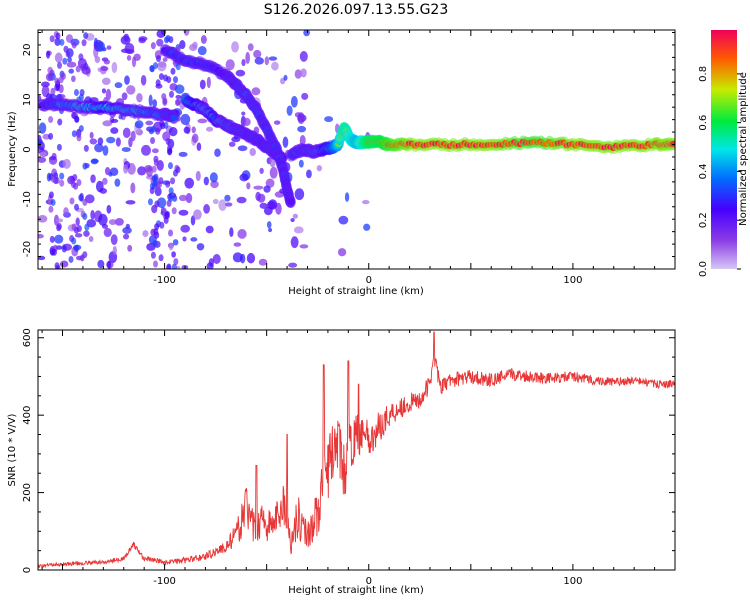 The width and height of the screenshot is (750, 600). I want to click on top-x-axis-label: Height of straight line (km), so click(356, 291).